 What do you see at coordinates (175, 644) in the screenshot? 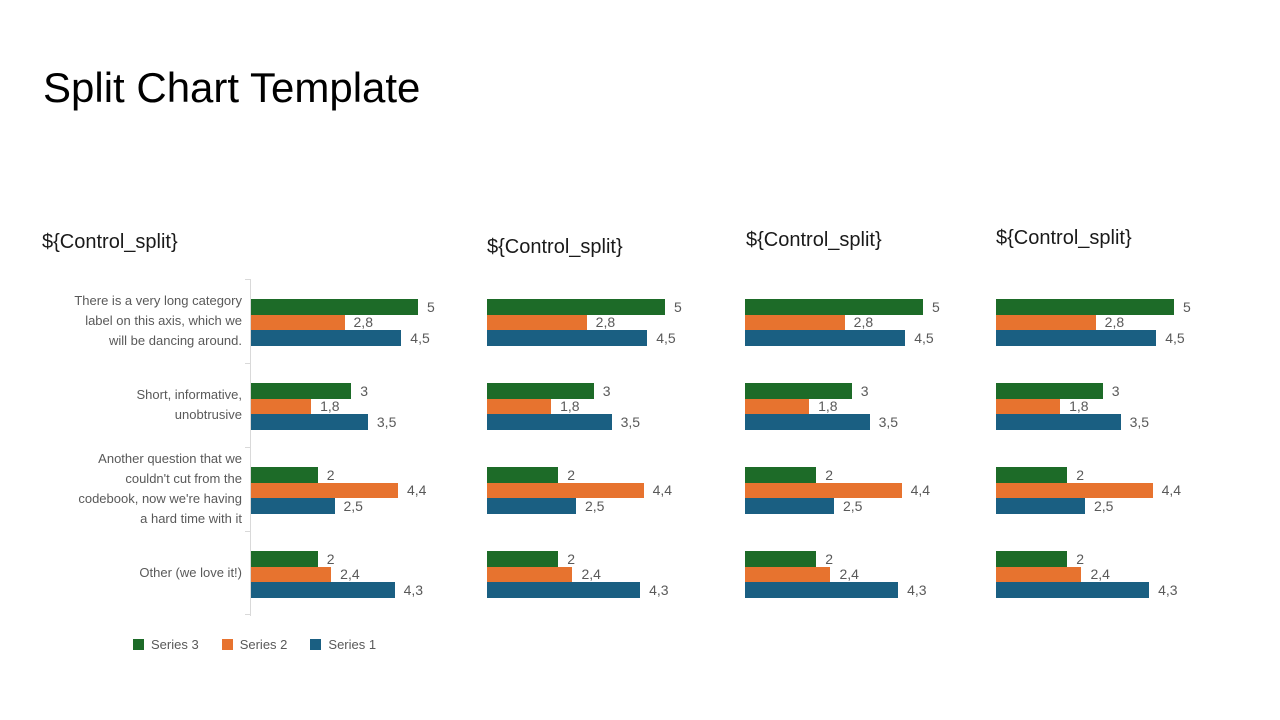
I see `legend-label: Series 3` at bounding box center [175, 644].